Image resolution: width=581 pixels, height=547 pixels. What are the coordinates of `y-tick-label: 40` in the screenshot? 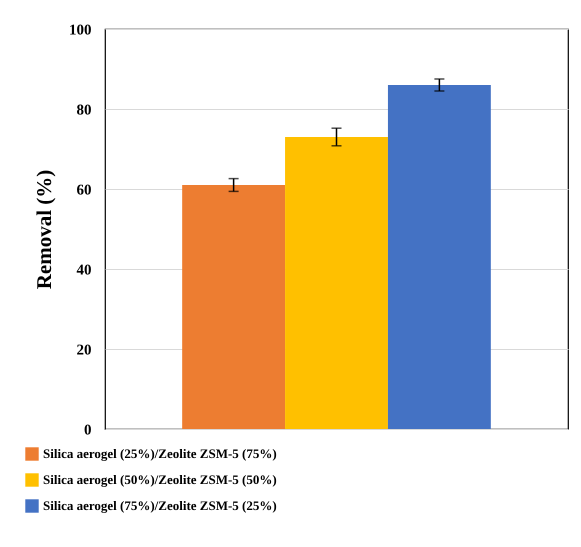 It's located at (84, 270).